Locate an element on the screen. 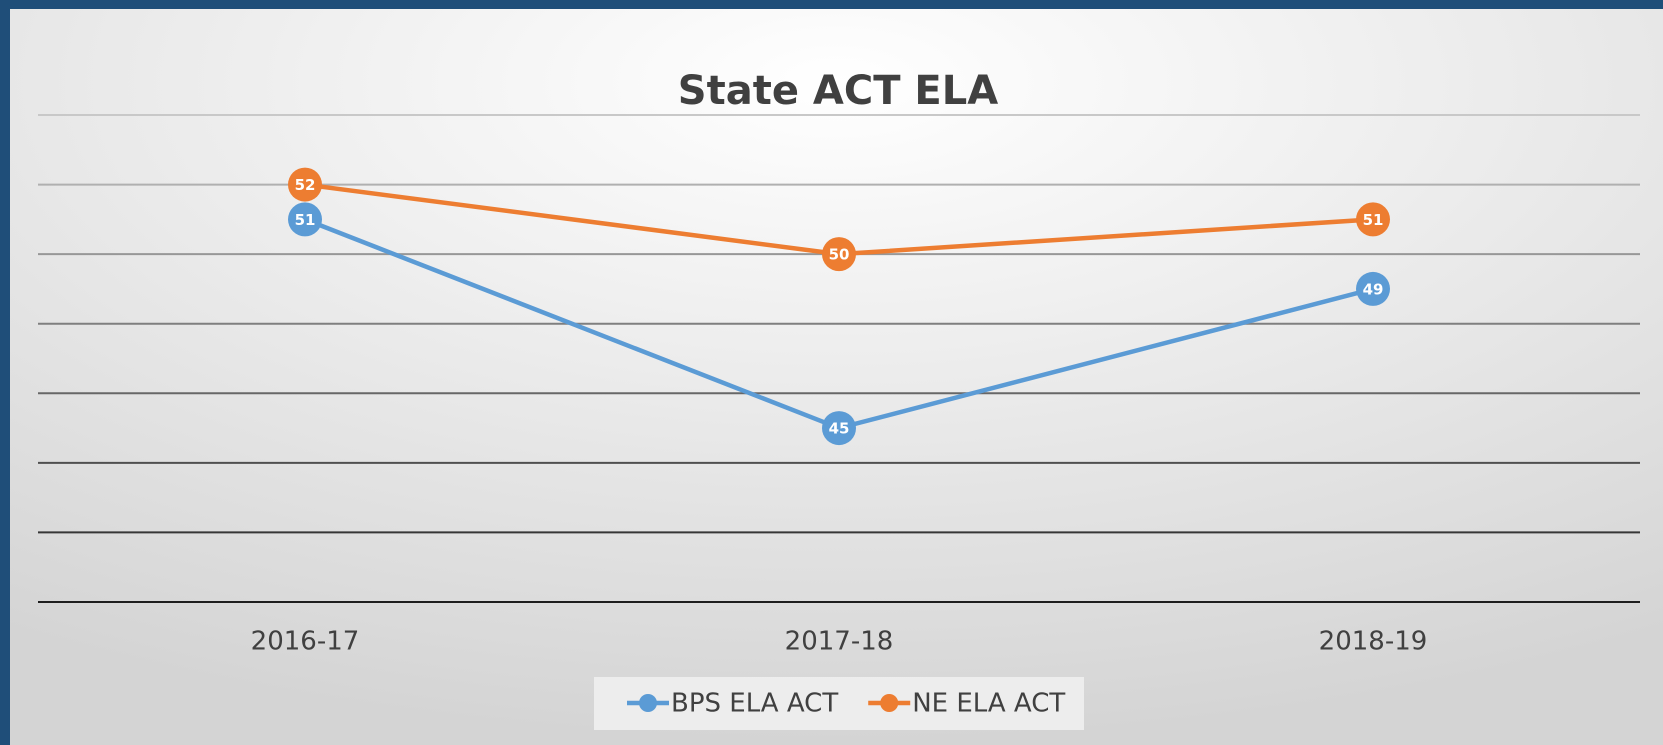  legend-box is located at coordinates (839, 703).